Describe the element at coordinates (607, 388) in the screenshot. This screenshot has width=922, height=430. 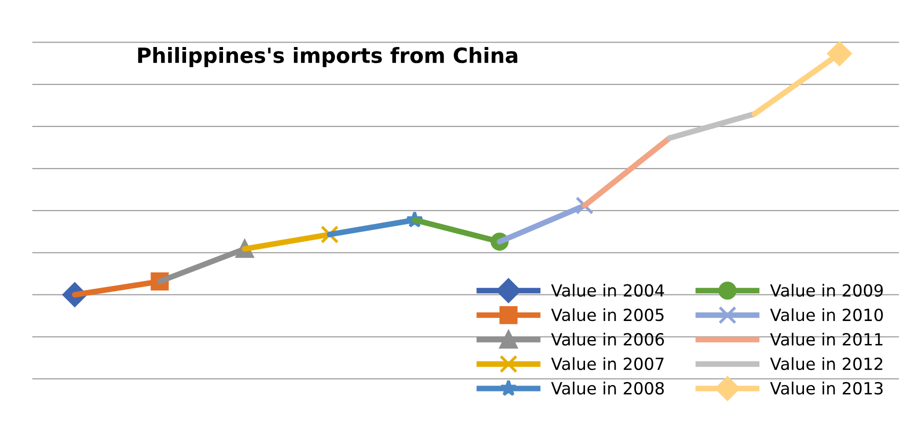
I see `legend-label: Value in 2008` at that location.